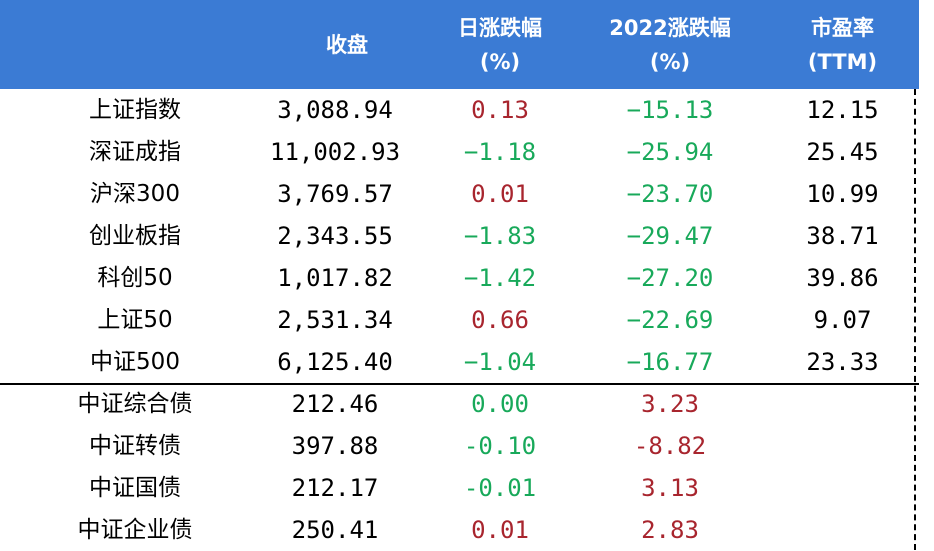 Image resolution: width=934 pixels, height=551 pixels. I want to click on close-value: 212.17, so click(335, 488).